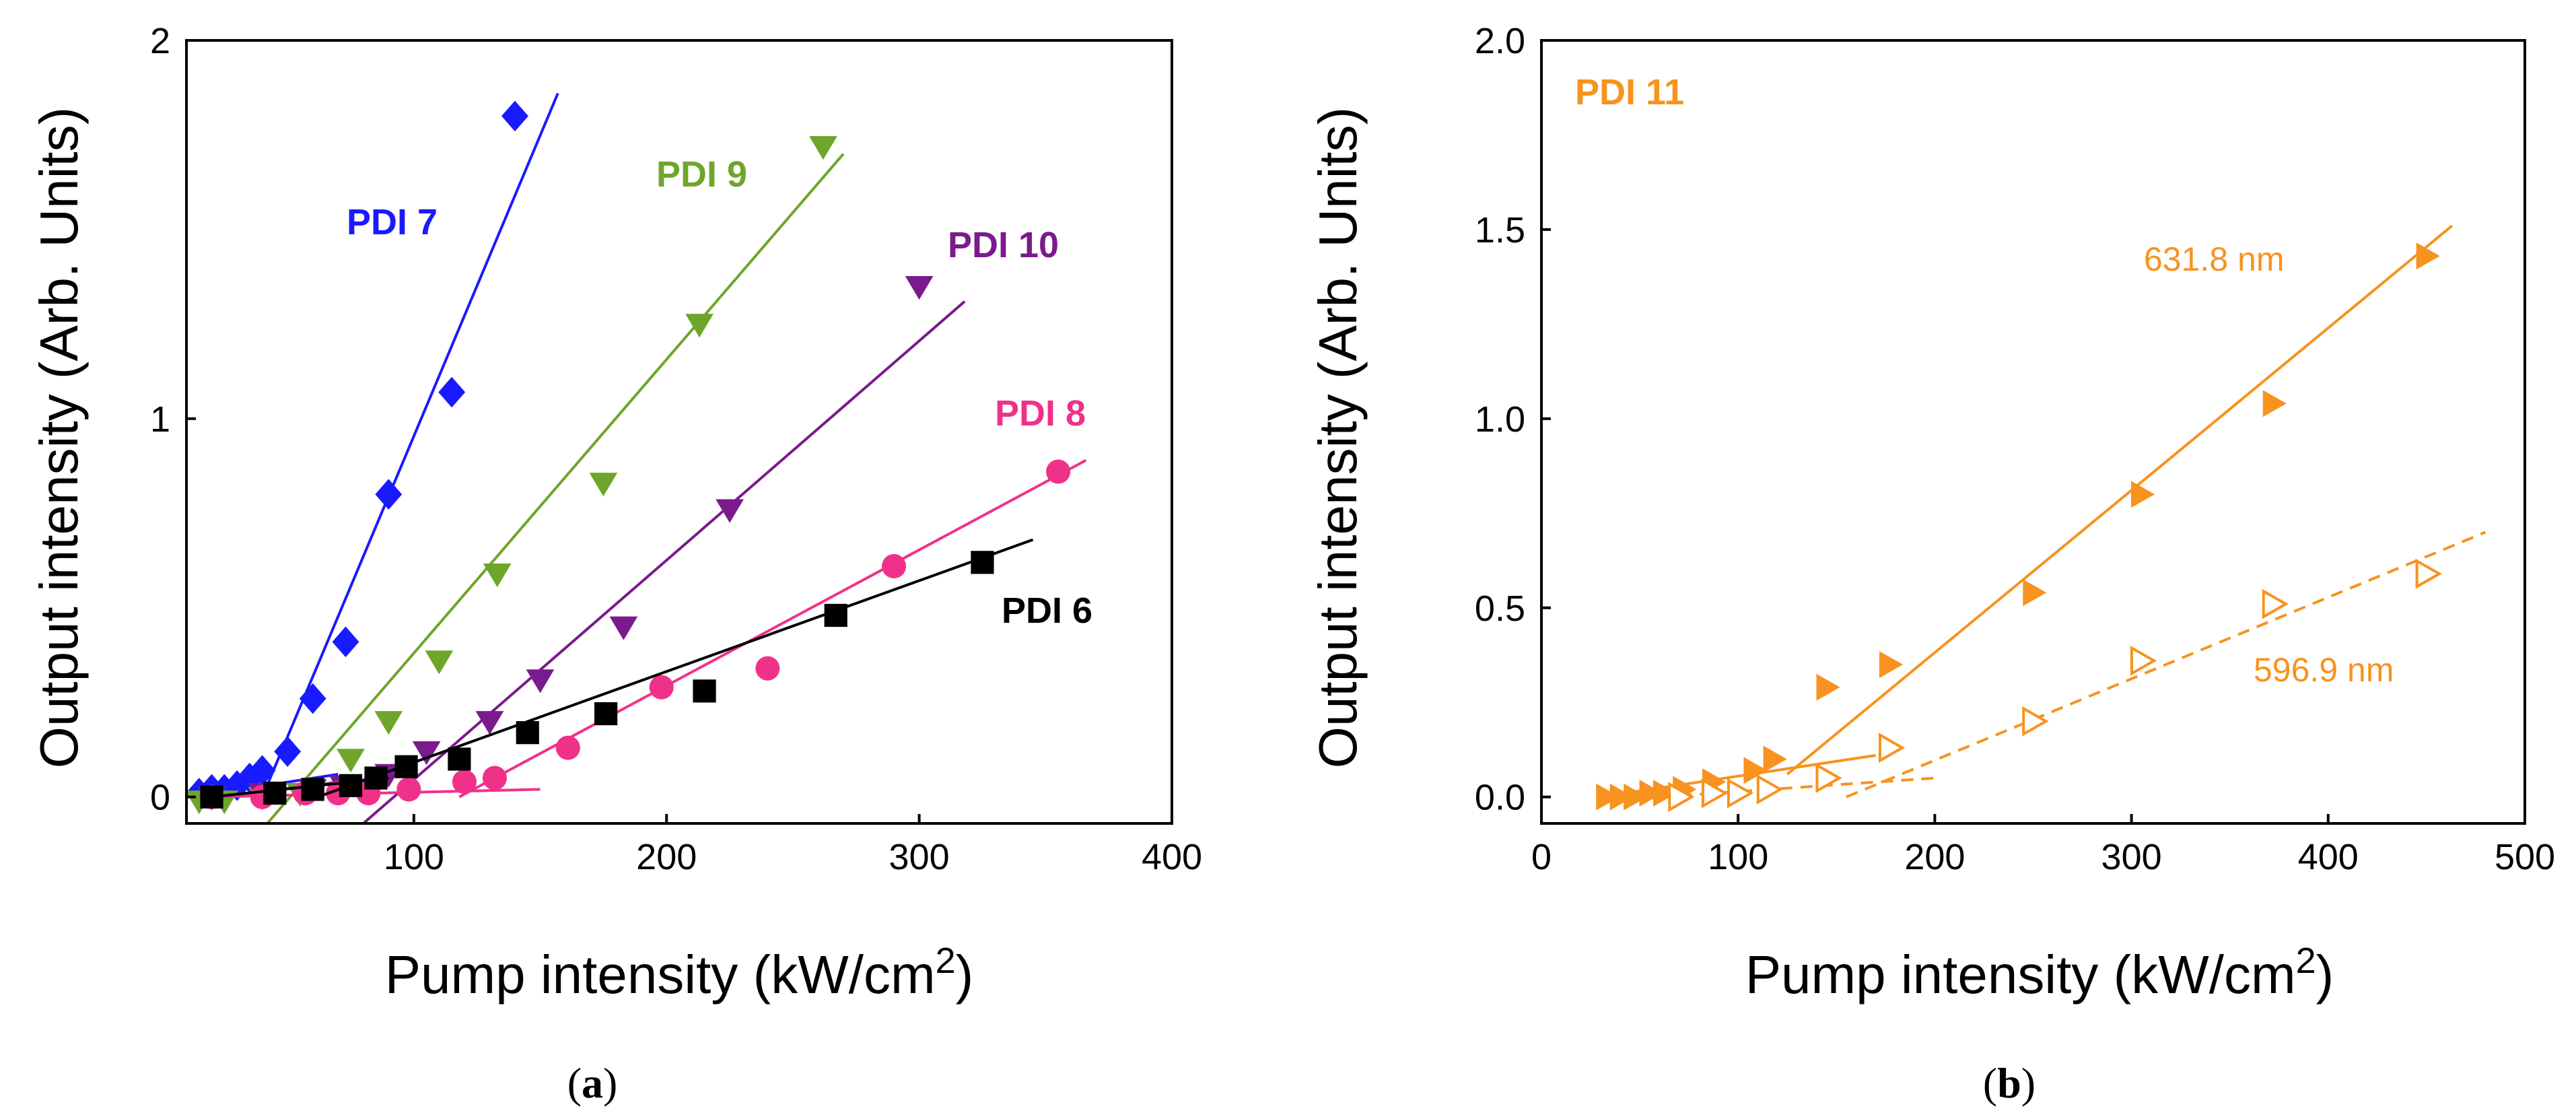  I want to click on y-axis-title-b: Output intensity (Arb. Units), so click(1338, 438).